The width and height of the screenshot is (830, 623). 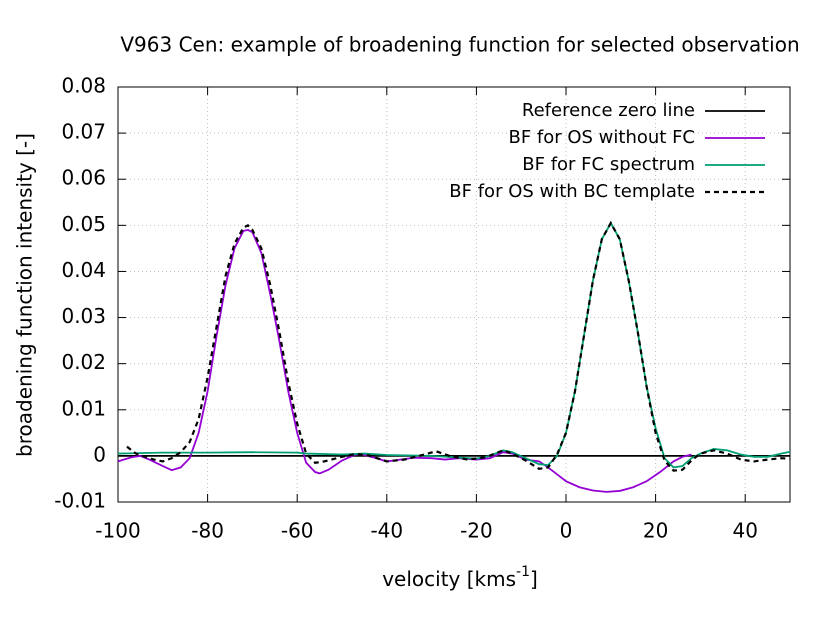 What do you see at coordinates (117, 531) in the screenshot?
I see `x-tick-label: -100` at bounding box center [117, 531].